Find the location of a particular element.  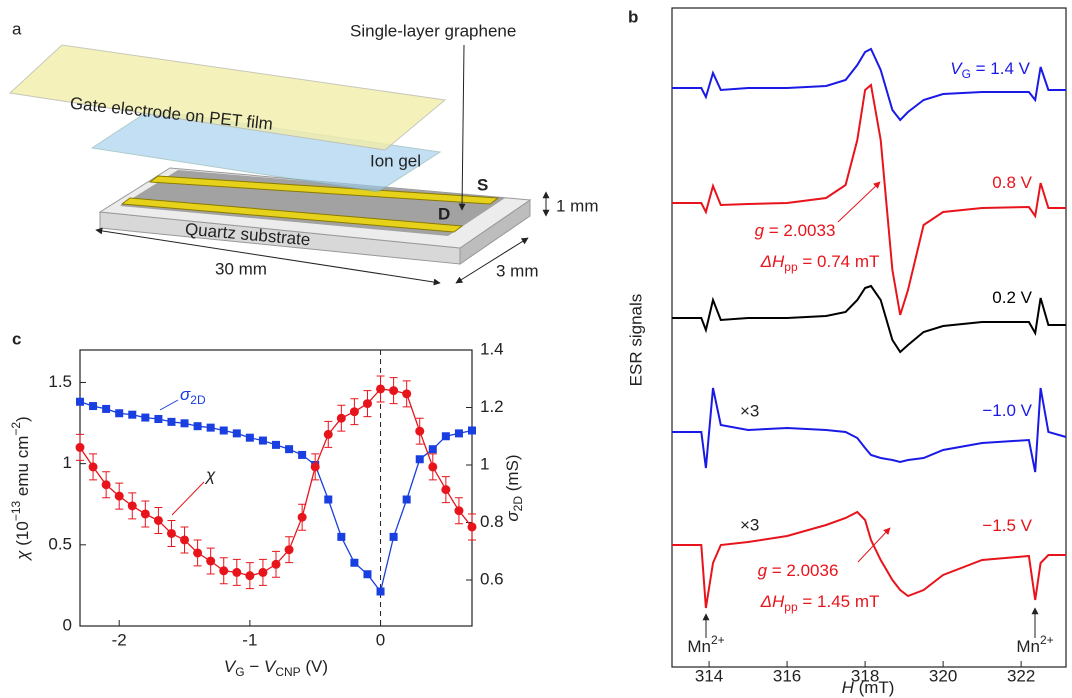

annotation: ΔHpp = 1.45 mT is located at coordinates (820, 603).